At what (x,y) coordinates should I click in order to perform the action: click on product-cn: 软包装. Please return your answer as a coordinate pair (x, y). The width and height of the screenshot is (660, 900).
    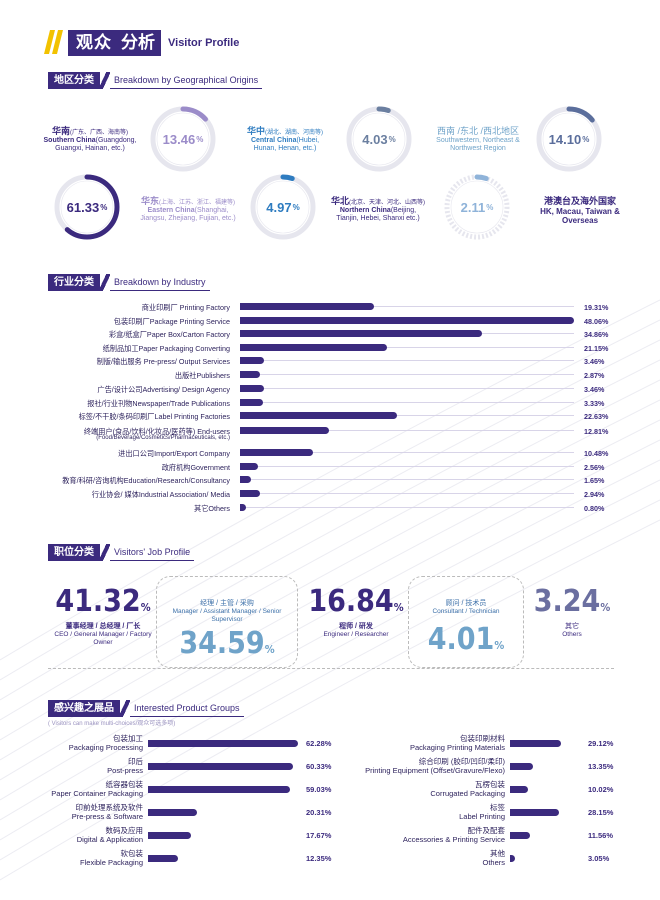
    Looking at the image, I should click on (132, 853).